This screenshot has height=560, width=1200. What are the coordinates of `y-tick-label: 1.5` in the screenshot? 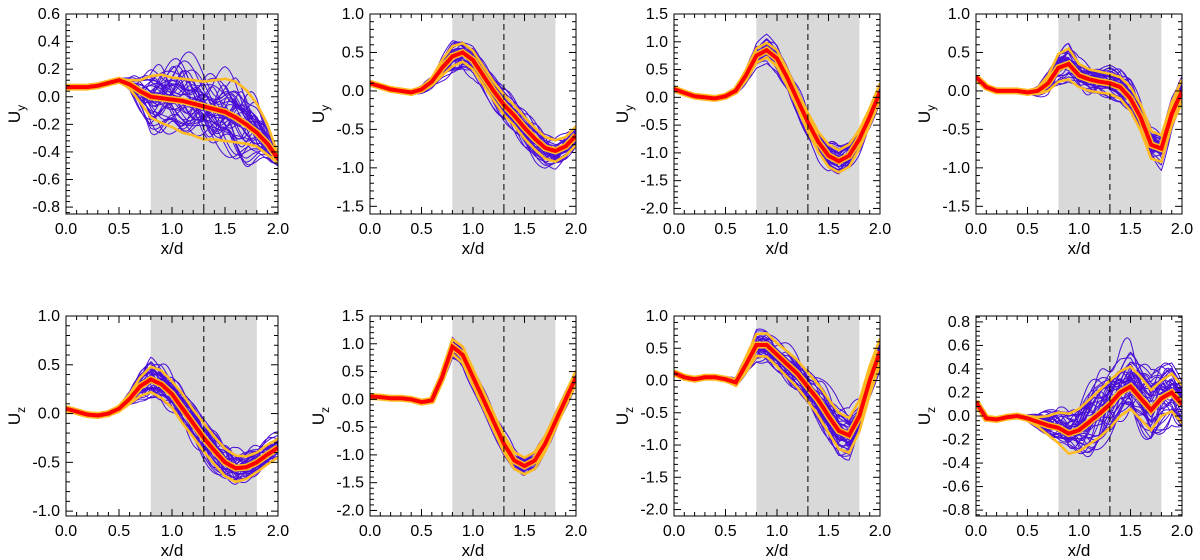 It's located at (657, 14).